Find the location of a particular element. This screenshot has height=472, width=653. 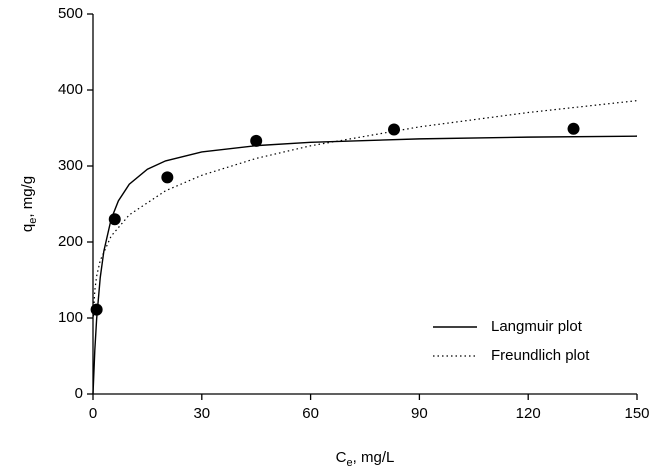

x-tick-label: 120 is located at coordinates (528, 413).